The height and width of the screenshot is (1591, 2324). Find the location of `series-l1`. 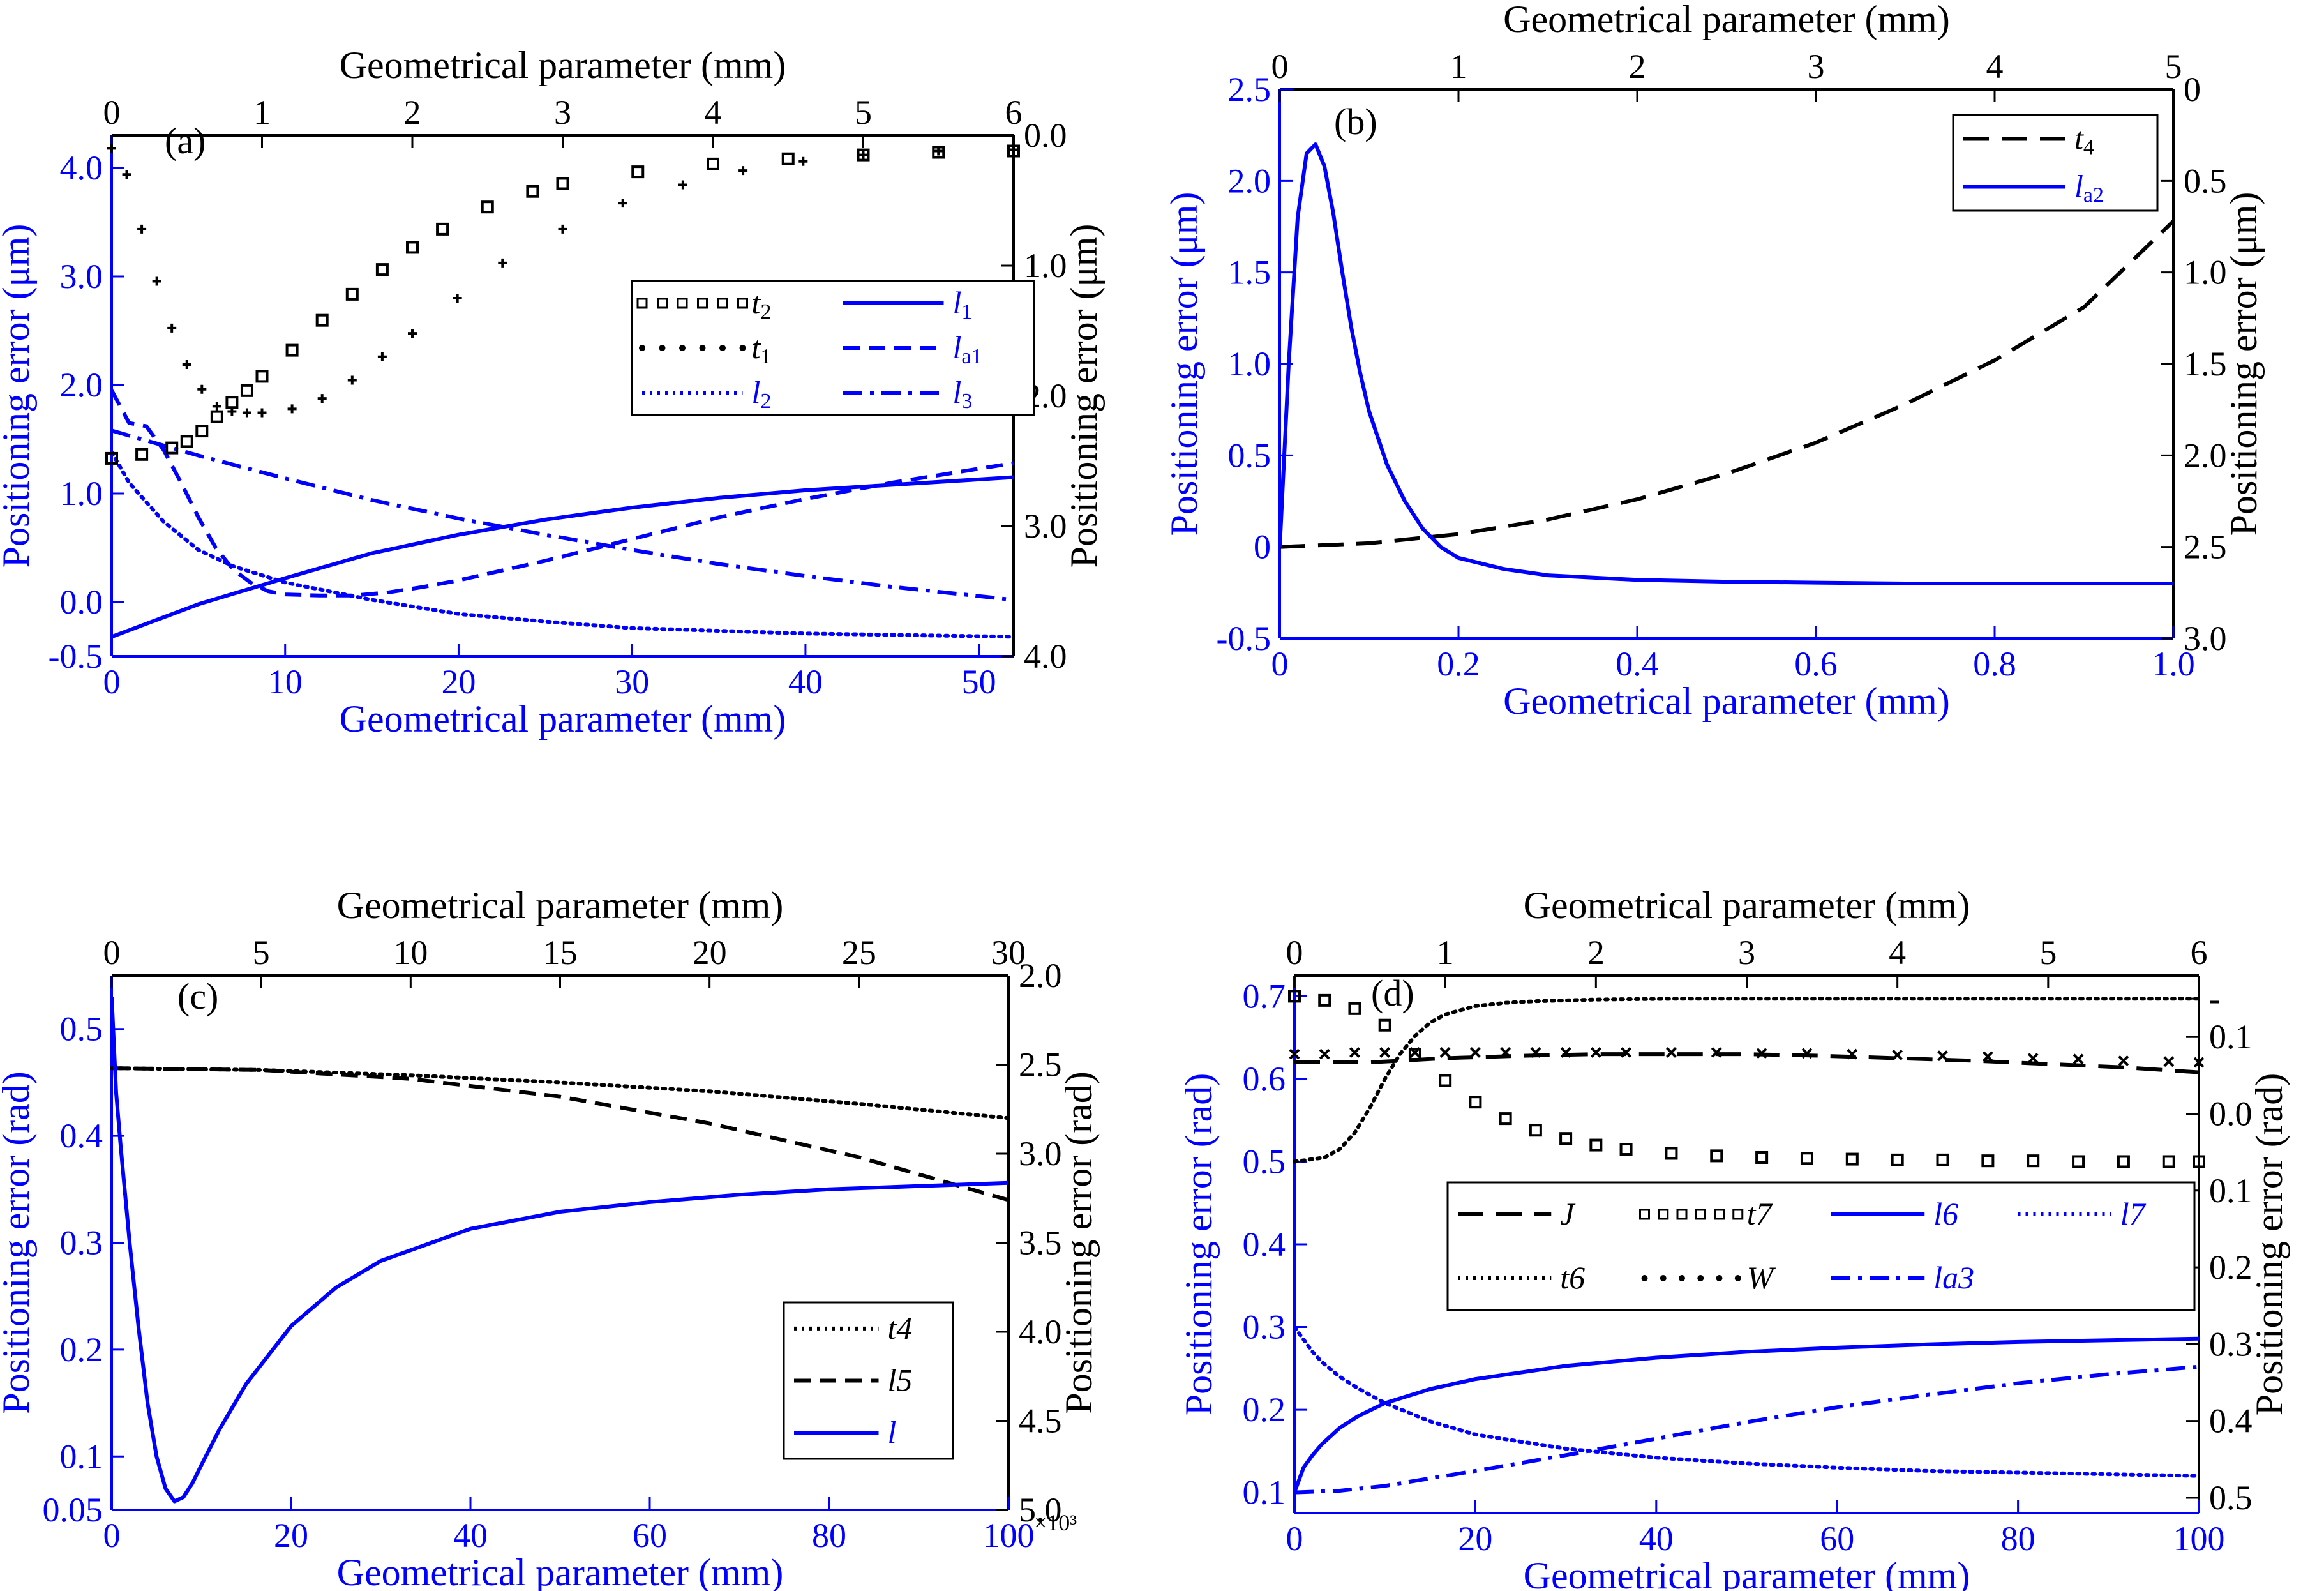

series-l1 is located at coordinates (562, 557).